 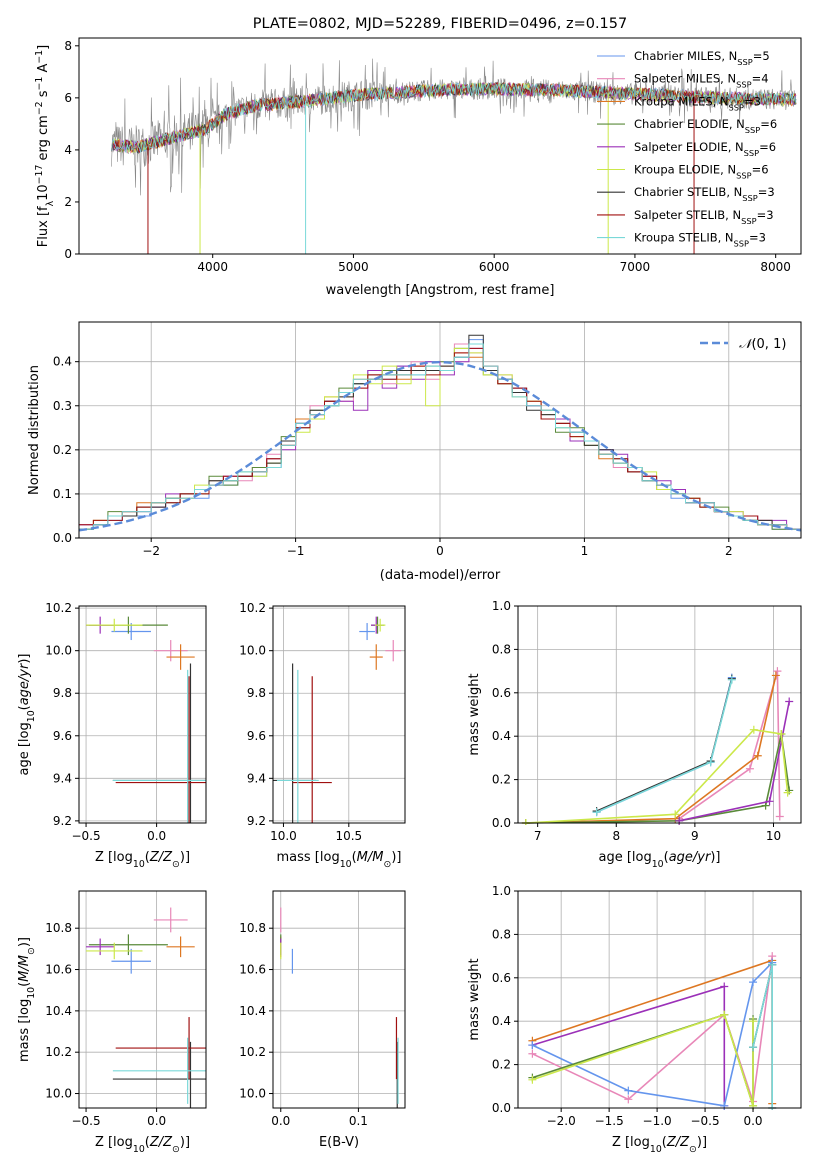 I want to click on x-tick-label: 2, so click(x=729, y=551).